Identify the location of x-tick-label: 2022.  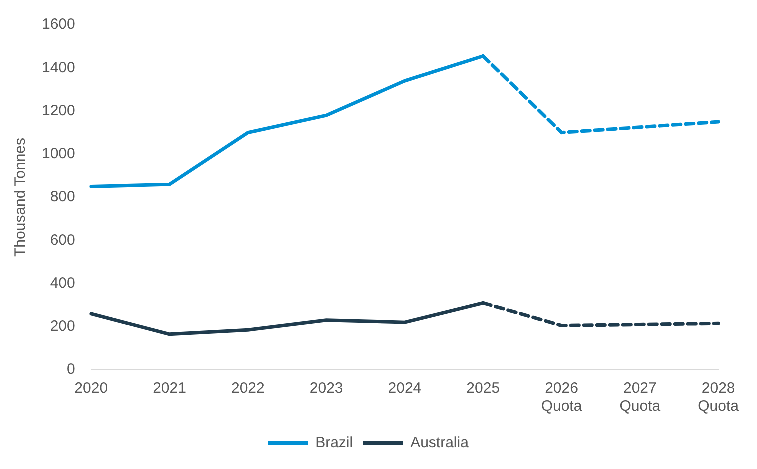
(248, 389).